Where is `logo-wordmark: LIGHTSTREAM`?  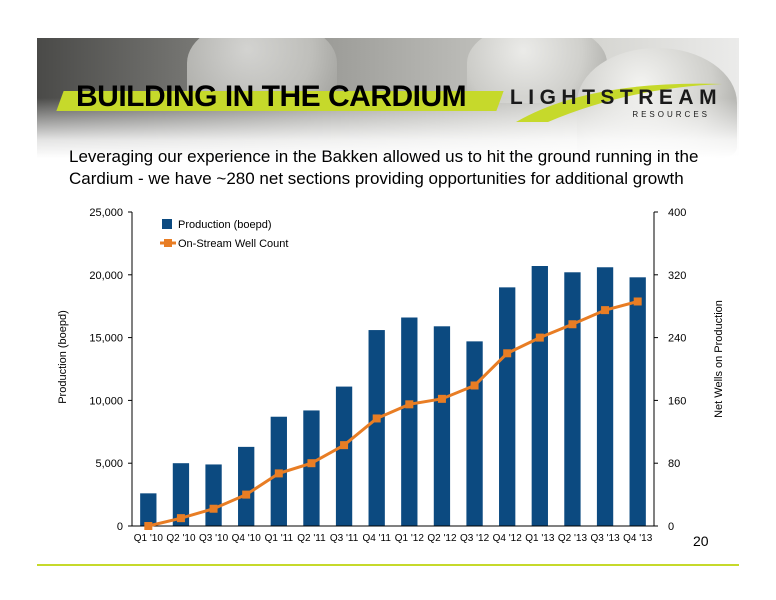
logo-wordmark: LIGHTSTREAM is located at coordinates (616, 97).